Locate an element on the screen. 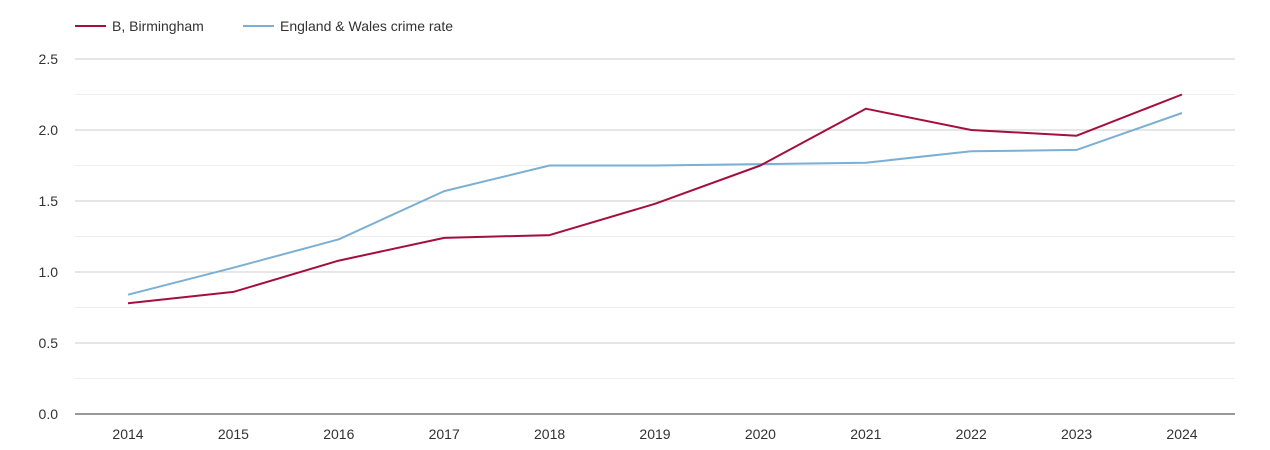 The image size is (1270, 450). y-tick-label: 1.5 is located at coordinates (49, 201).